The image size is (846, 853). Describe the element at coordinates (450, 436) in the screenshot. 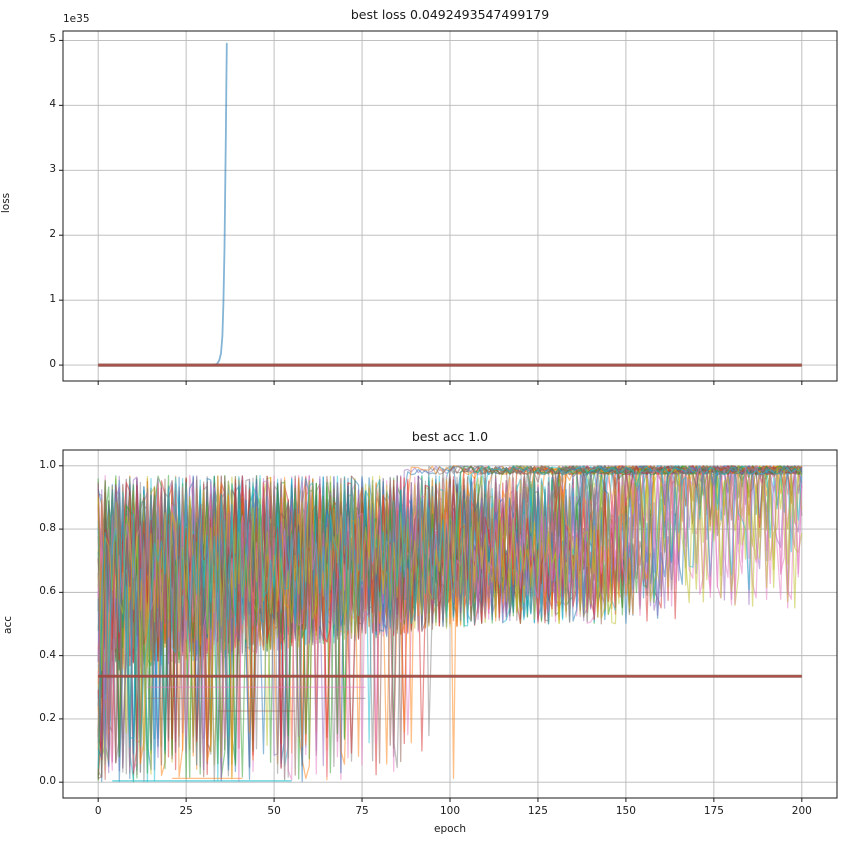

I see `acc-plot-title: best acc 1.0` at that location.